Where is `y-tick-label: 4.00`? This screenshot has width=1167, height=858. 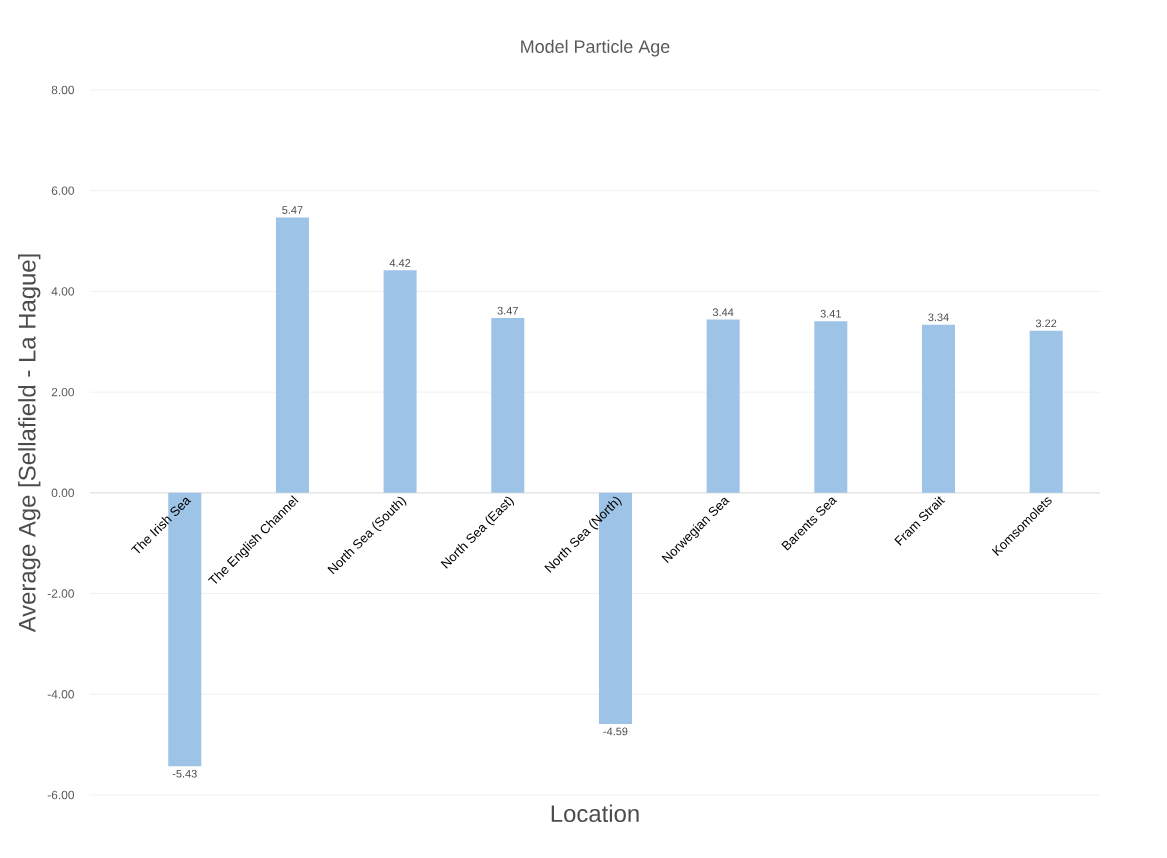
y-tick-label: 4.00 is located at coordinates (63, 291).